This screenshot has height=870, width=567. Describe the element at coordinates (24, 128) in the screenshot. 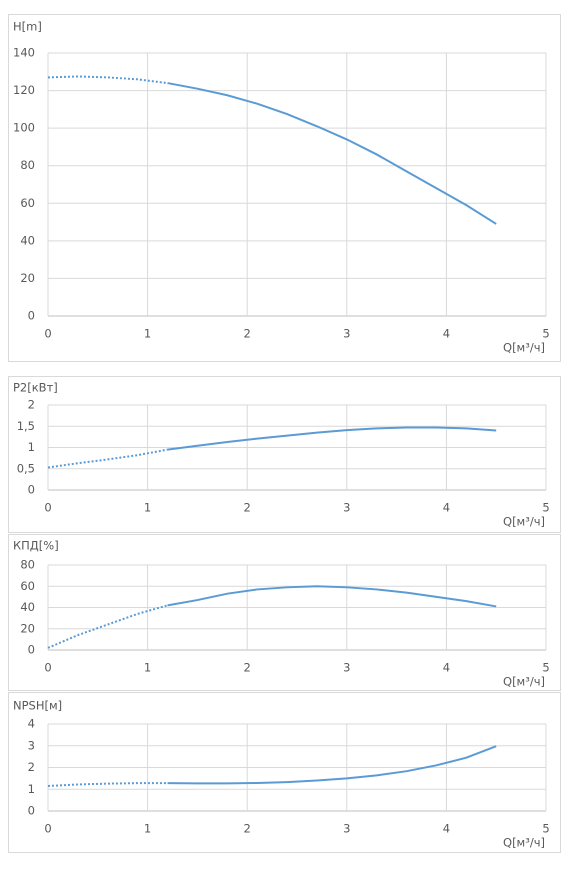

I see `y-tick-label: 100` at that location.